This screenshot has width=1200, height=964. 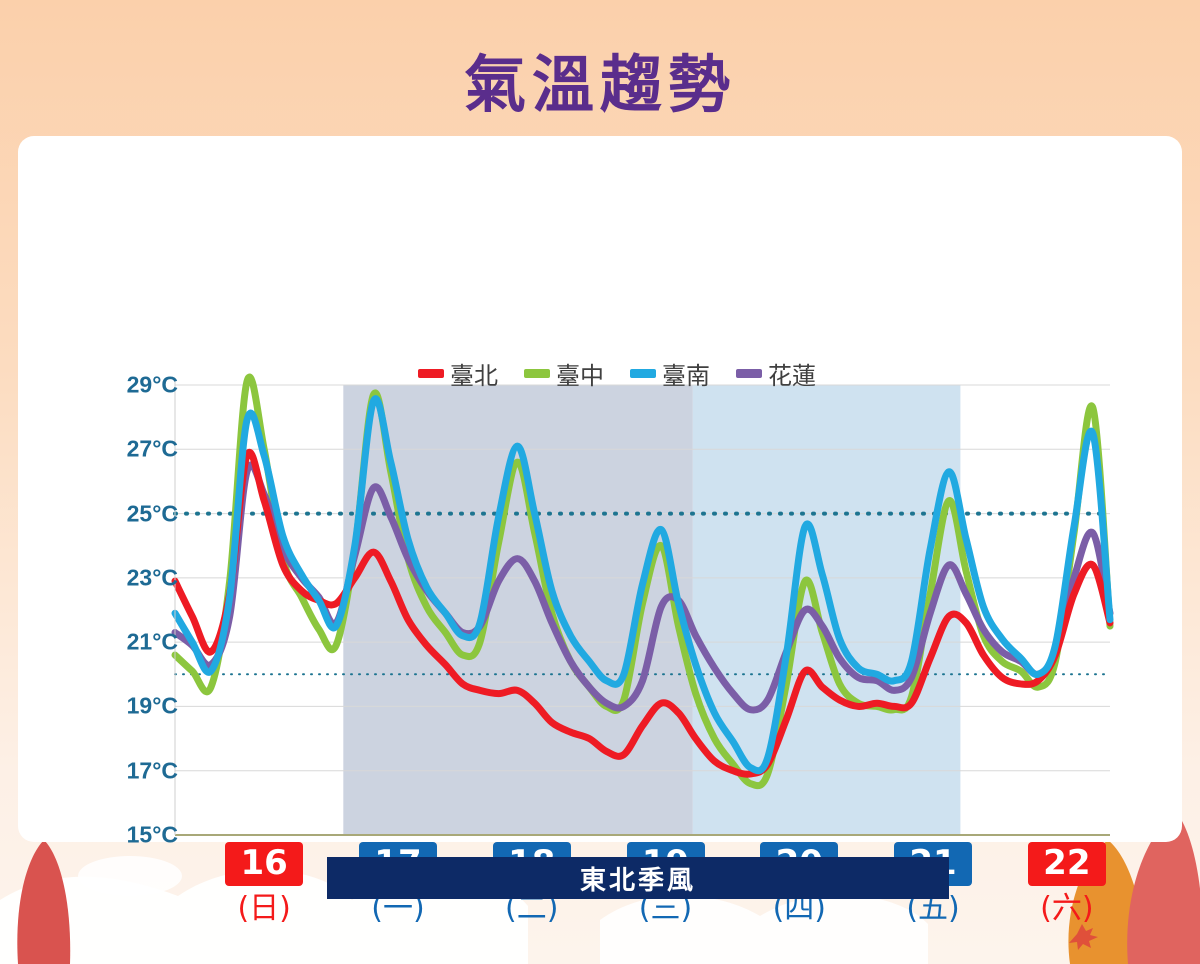 What do you see at coordinates (792, 375) in the screenshot?
I see `legend-label: 花蓮` at bounding box center [792, 375].